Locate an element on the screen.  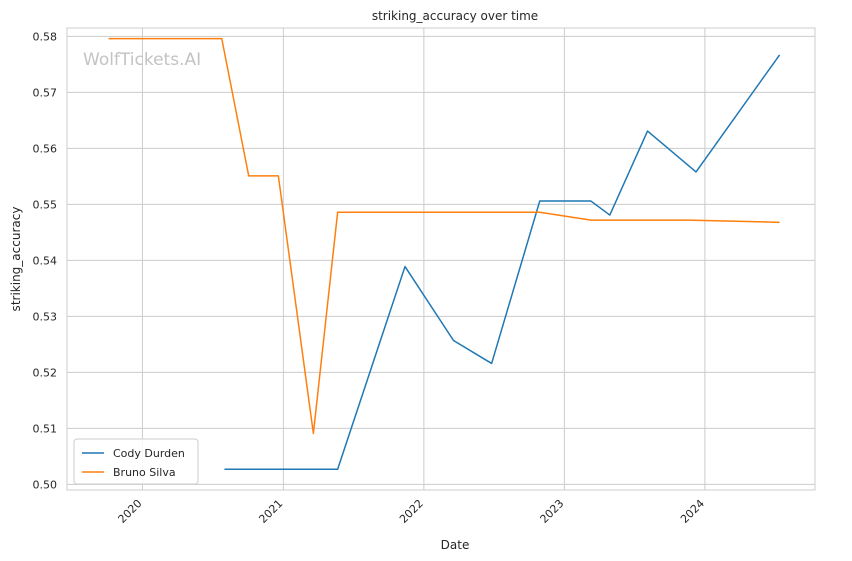
y-tick-label: 0.54 is located at coordinates (45, 260).